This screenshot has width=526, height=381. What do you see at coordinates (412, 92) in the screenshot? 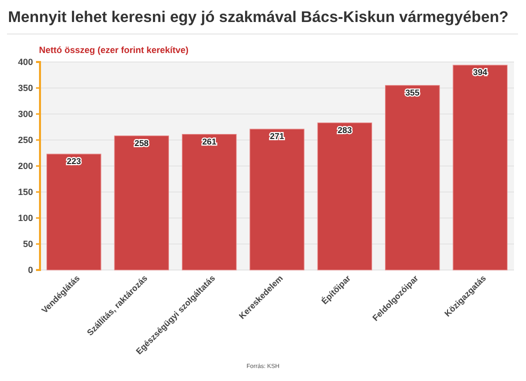
I see `data-label: 355` at bounding box center [412, 92].